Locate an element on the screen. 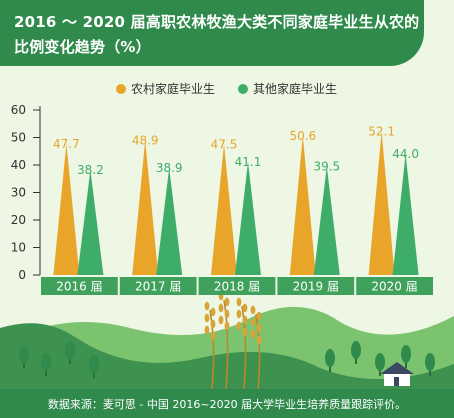  x-tick-label-2: 2018 届 is located at coordinates (237, 287).